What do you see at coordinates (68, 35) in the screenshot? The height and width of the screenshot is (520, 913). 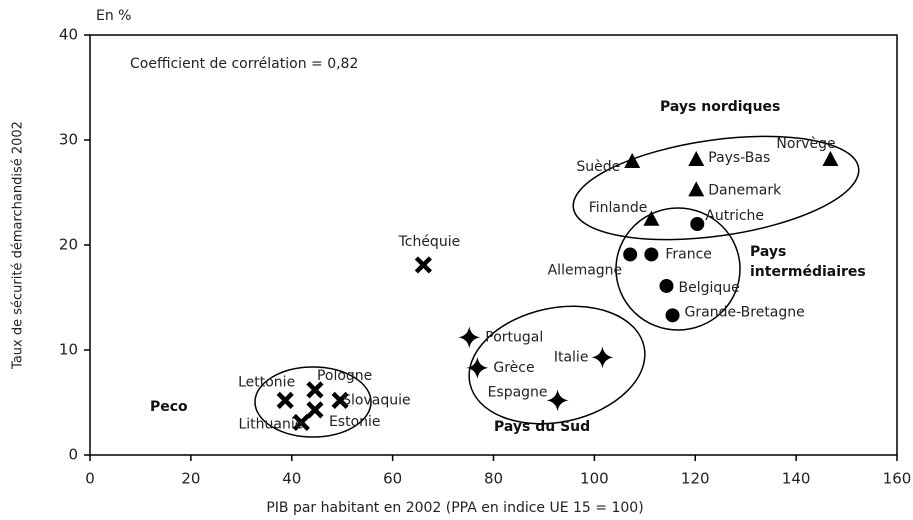 I see `y-tick-label: 40` at bounding box center [68, 35].